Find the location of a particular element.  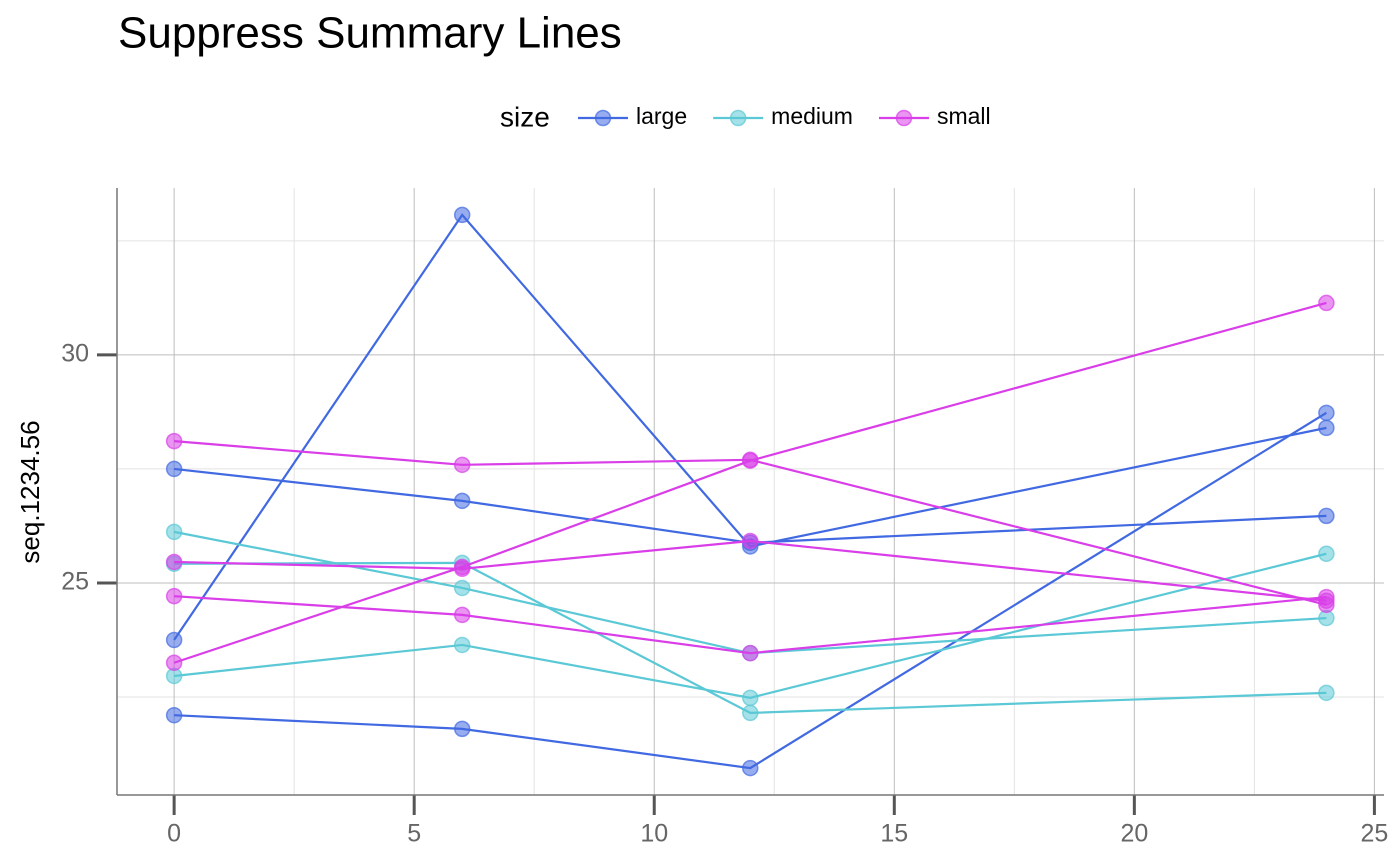

legend-item: medium is located at coordinates (783, 116).